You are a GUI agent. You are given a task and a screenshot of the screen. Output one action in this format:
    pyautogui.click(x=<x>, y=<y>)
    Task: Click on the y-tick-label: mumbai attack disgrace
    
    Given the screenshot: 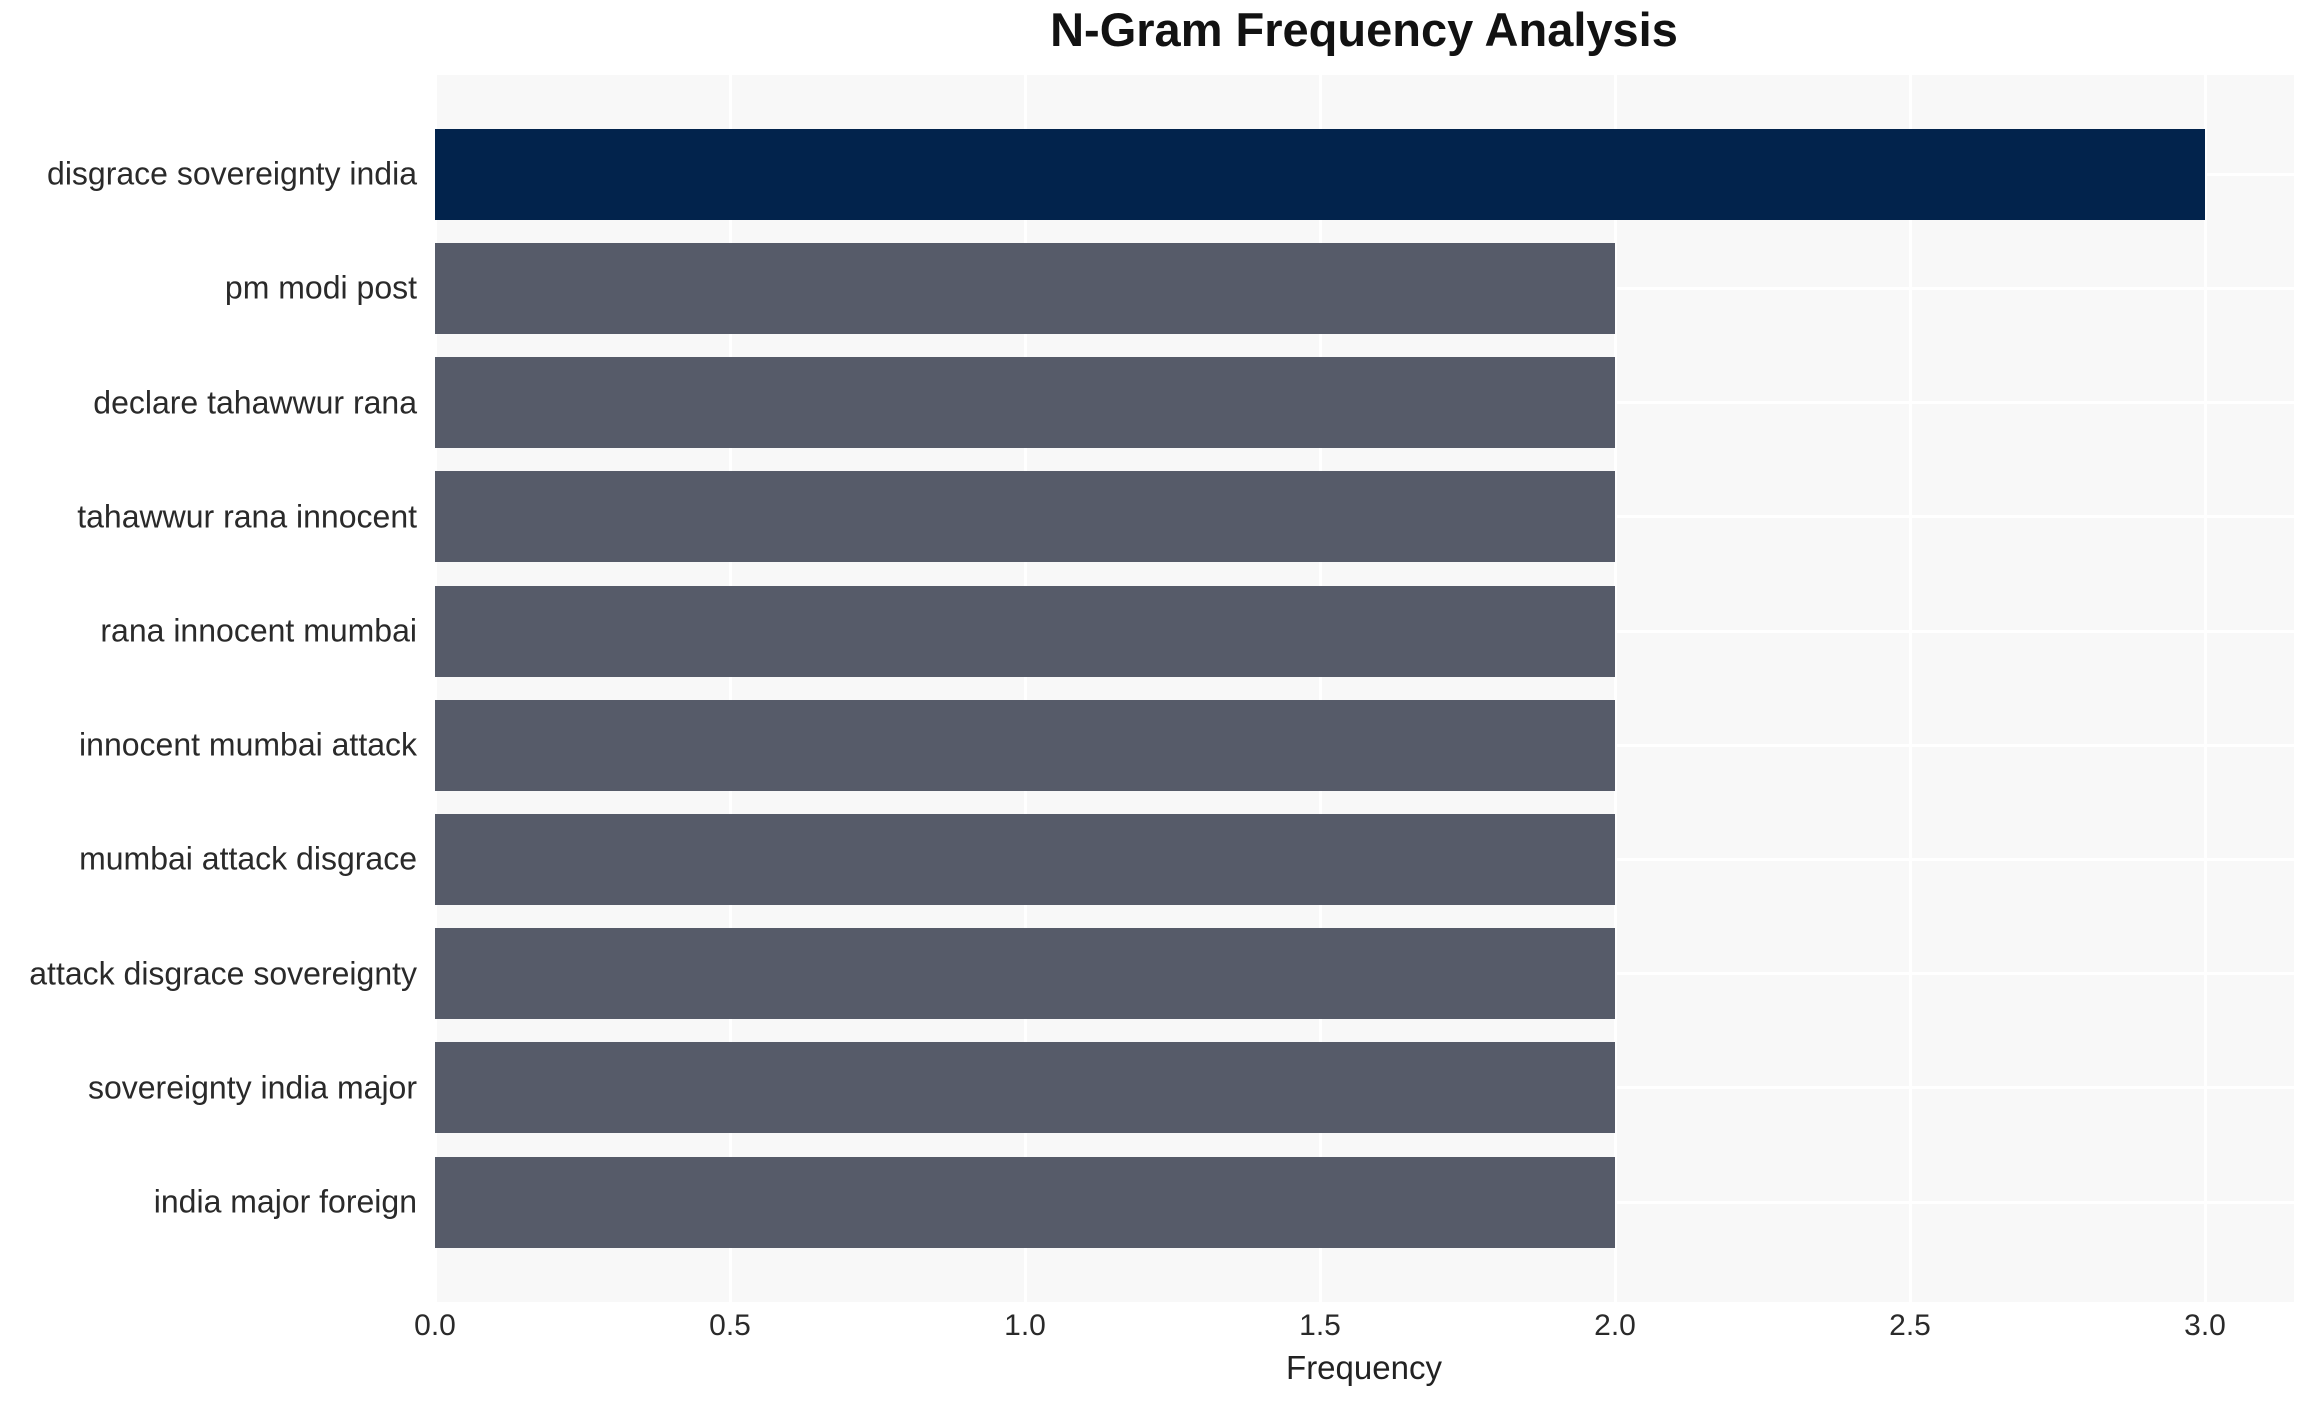 What is the action you would take?
    pyautogui.click(x=248, y=858)
    